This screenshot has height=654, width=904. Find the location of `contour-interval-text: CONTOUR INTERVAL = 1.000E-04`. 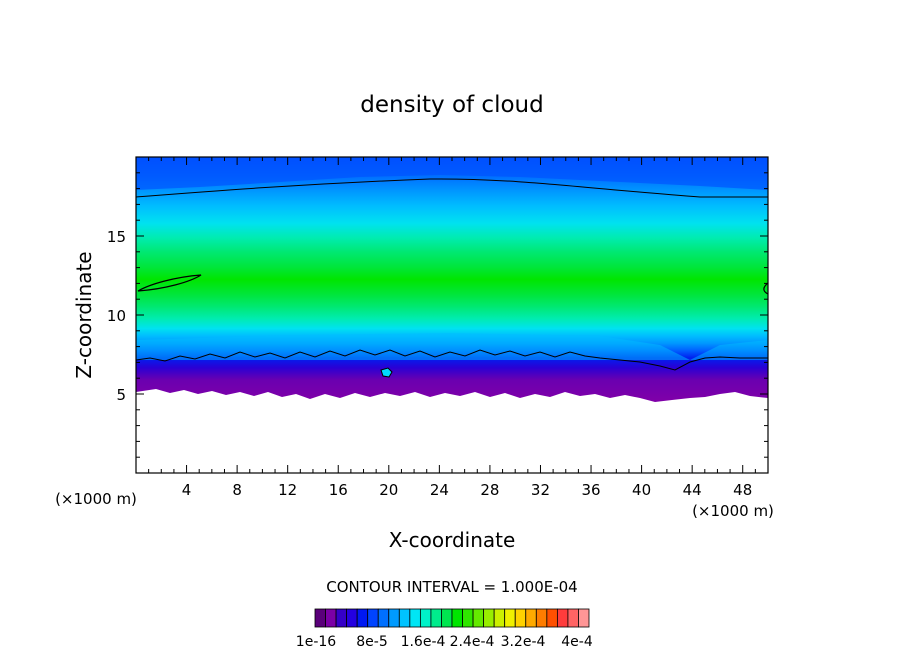

contour-interval-text: CONTOUR INTERVAL = 1.000E-04 is located at coordinates (451, 587).